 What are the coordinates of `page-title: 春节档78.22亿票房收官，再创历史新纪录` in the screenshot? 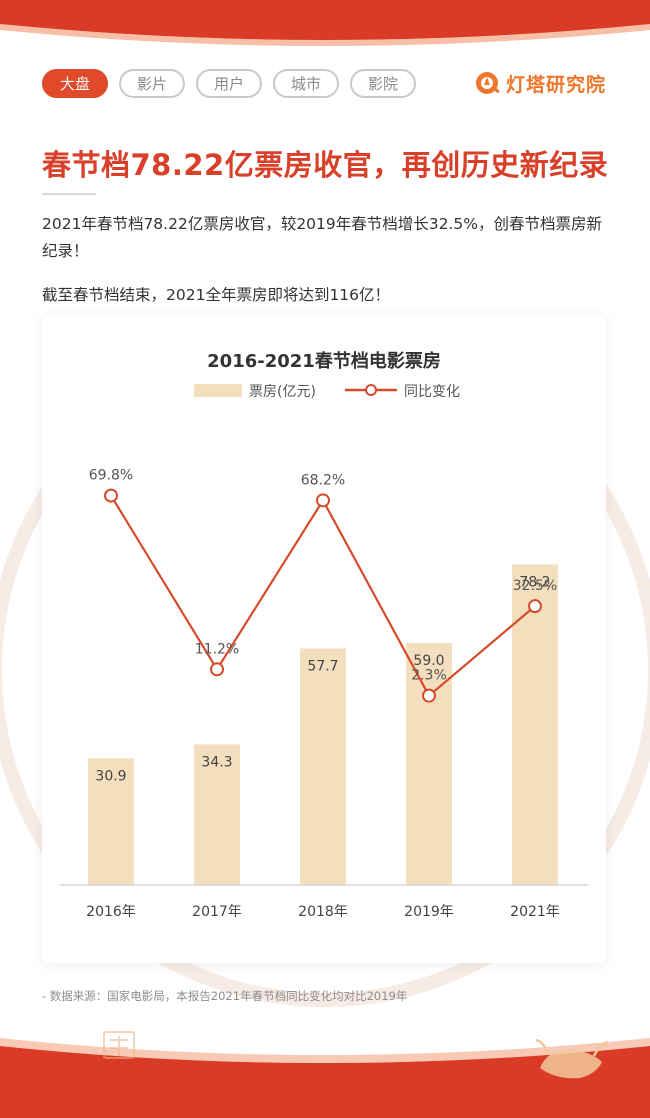 It's located at (325, 165).